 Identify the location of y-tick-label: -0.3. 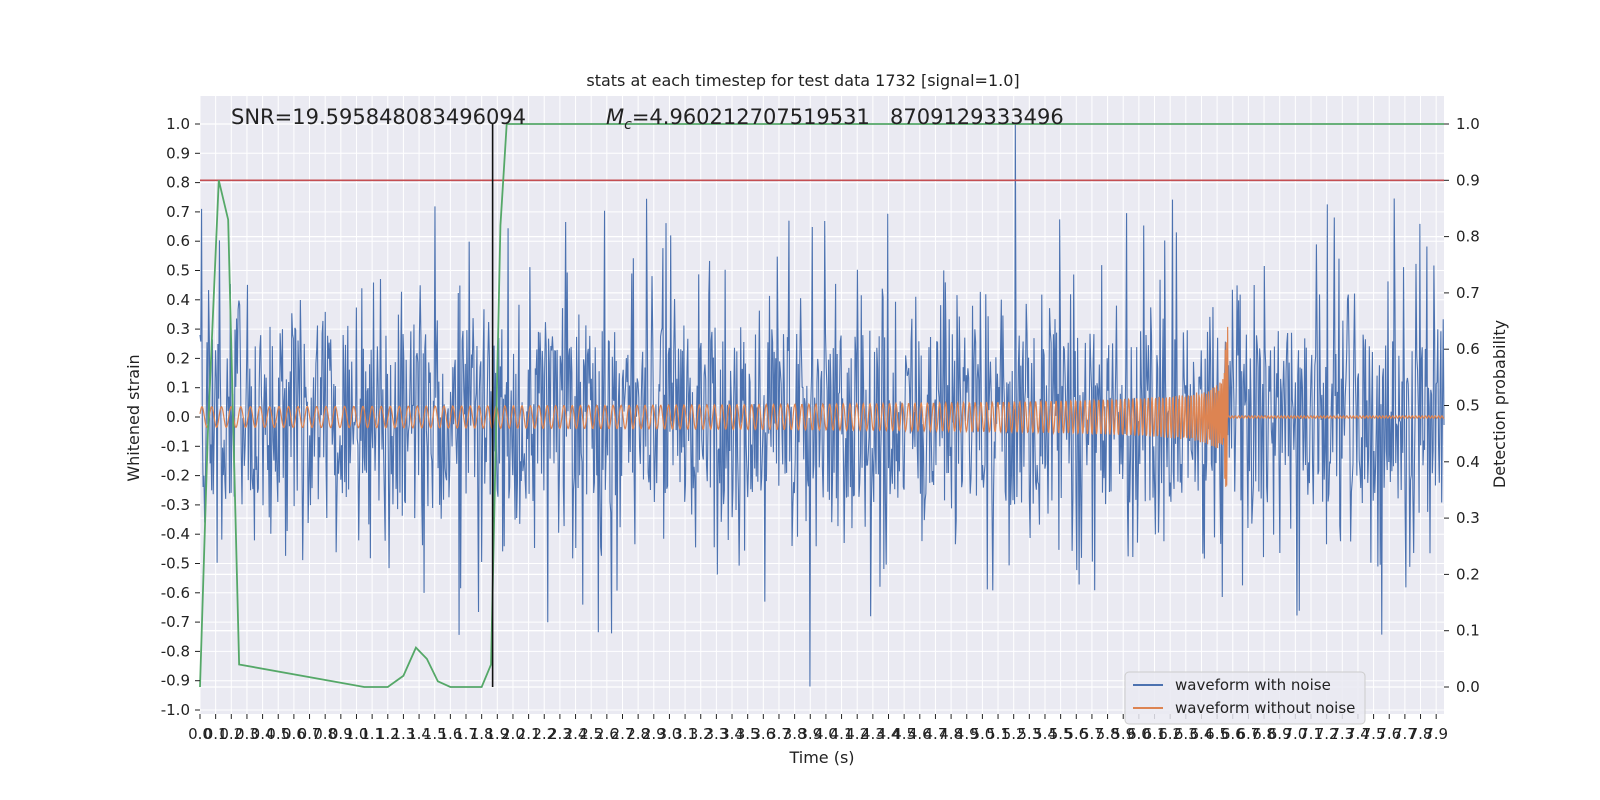
(175, 505).